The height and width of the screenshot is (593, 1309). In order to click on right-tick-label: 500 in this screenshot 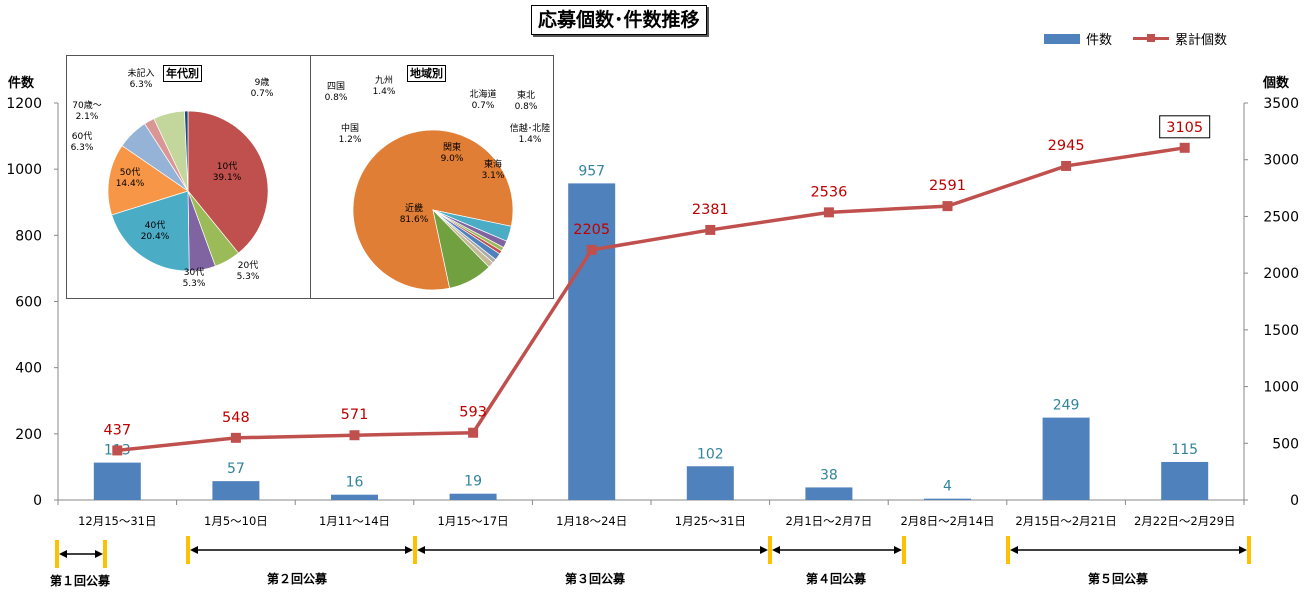, I will do `click(1285, 444)`.